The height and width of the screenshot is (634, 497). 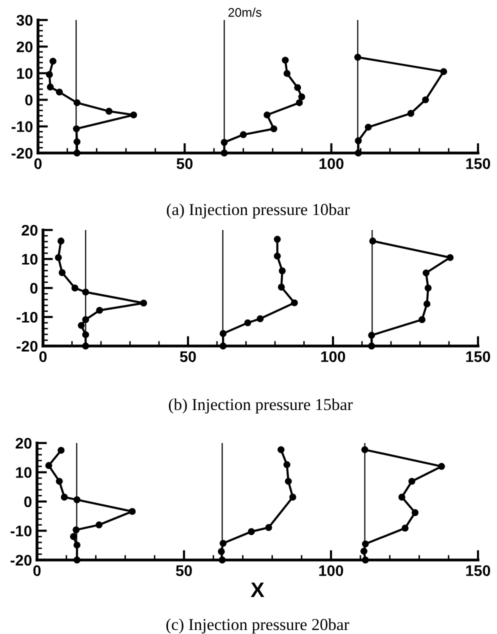 What do you see at coordinates (257, 589) in the screenshot?
I see `x-axis-title: X` at bounding box center [257, 589].